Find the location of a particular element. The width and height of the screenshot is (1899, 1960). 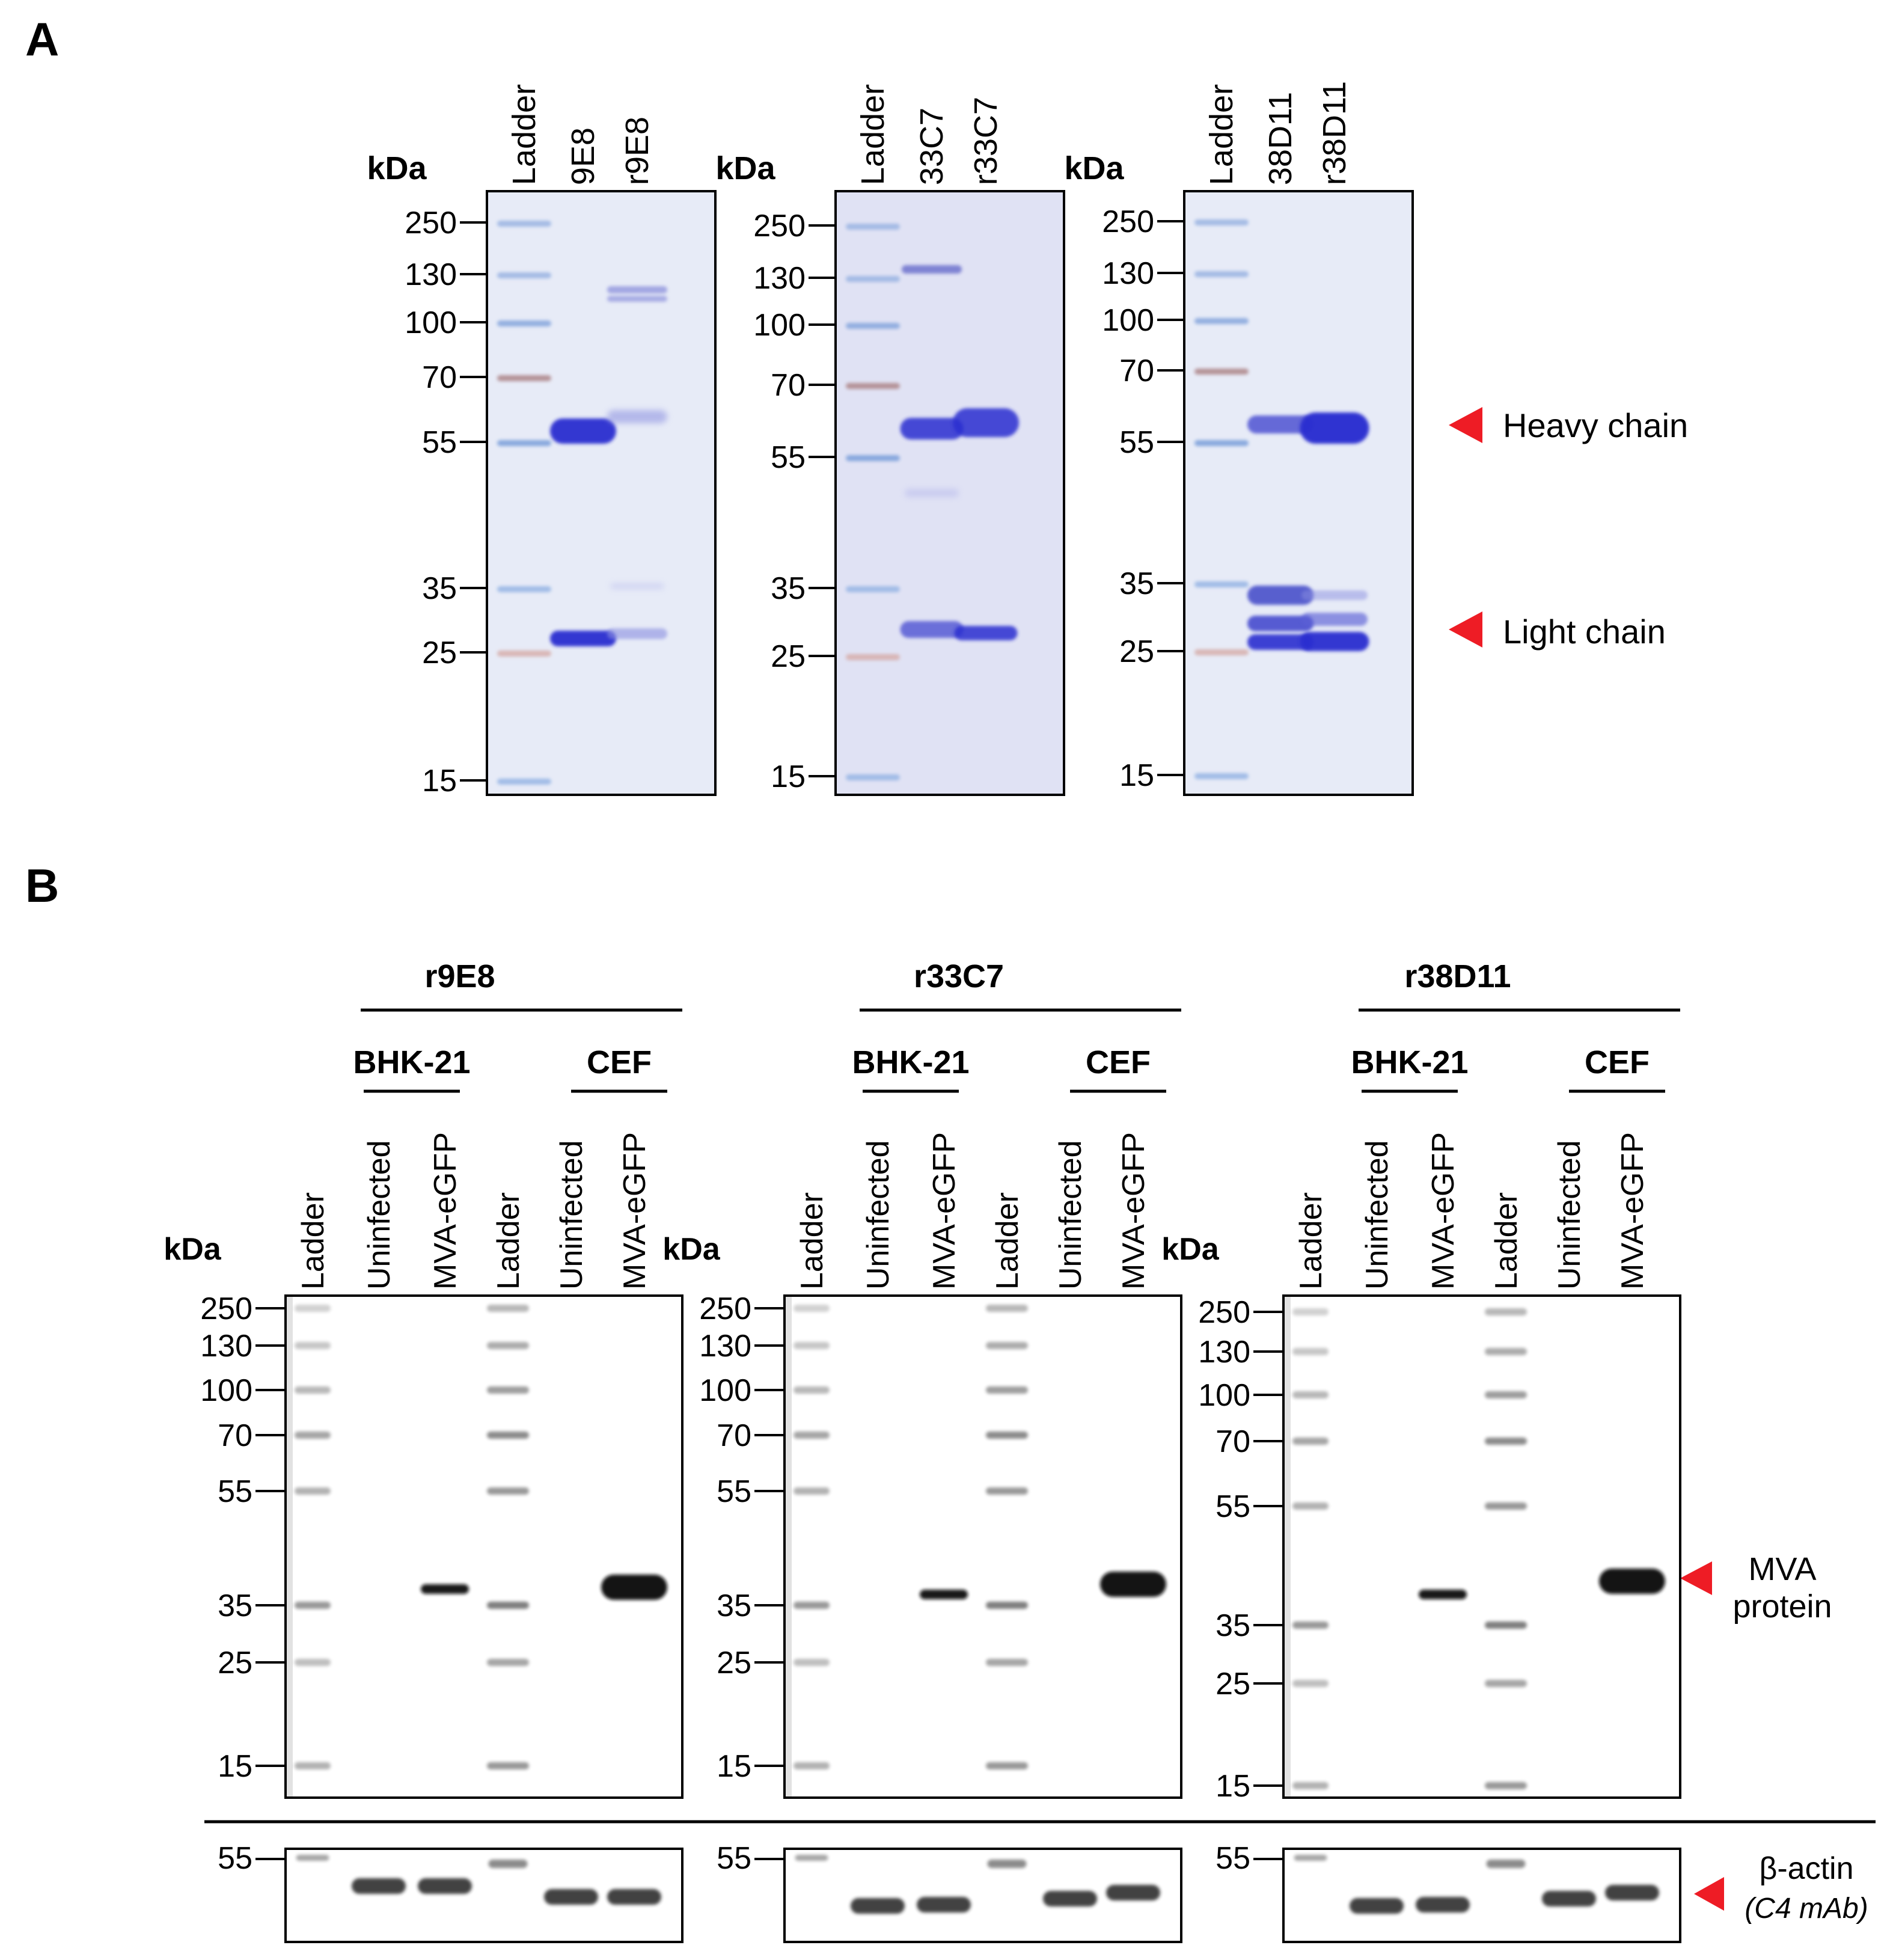

blot-title: r33C7 is located at coordinates (959, 976).